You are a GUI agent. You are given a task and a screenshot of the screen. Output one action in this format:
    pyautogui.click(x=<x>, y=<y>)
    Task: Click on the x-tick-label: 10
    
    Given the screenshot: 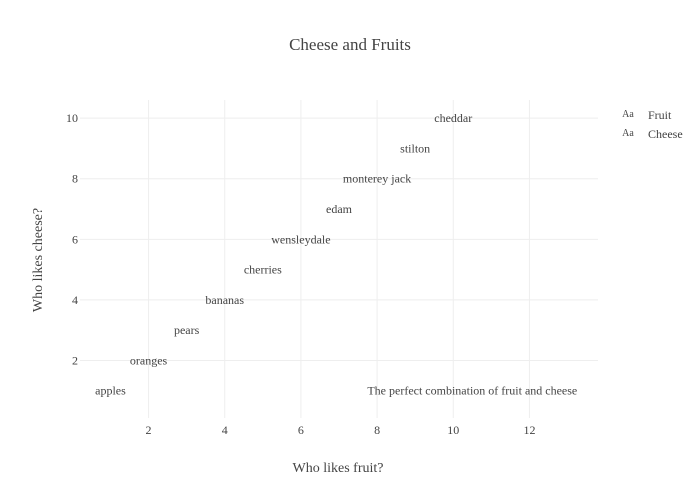 What is the action you would take?
    pyautogui.click(x=453, y=430)
    